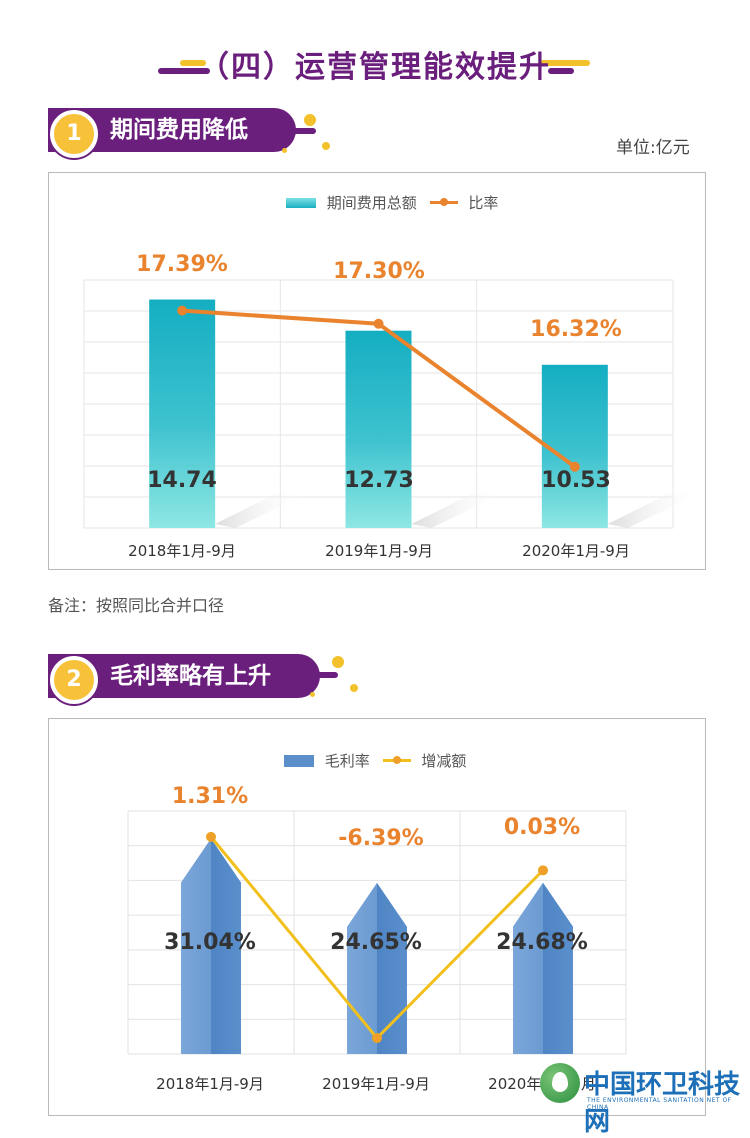  What do you see at coordinates (576, 480) in the screenshot?
I see `chart-1-bar-value-label: 10.53` at bounding box center [576, 480].